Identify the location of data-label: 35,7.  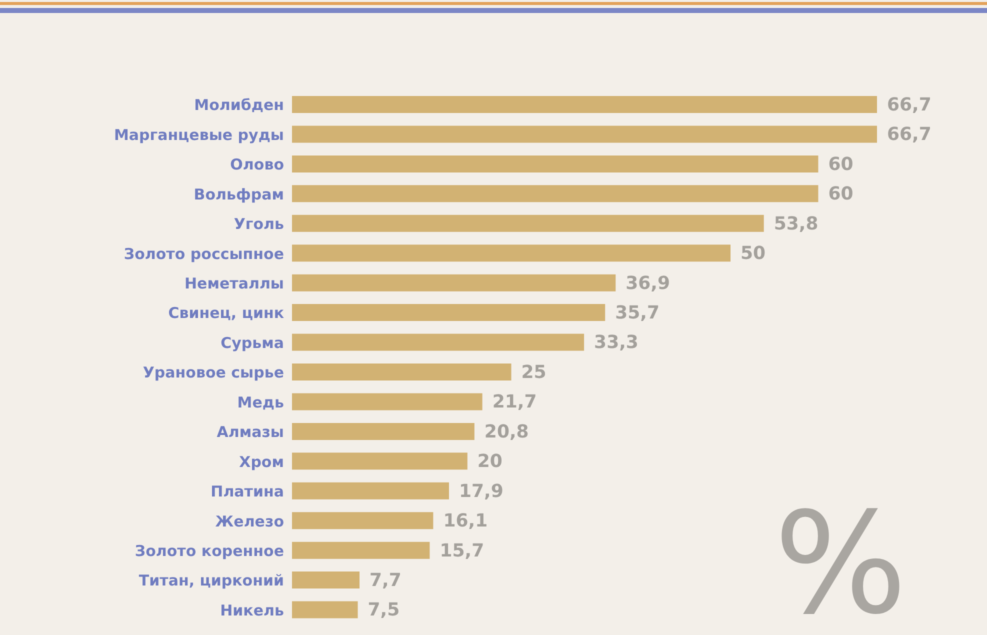
(637, 313).